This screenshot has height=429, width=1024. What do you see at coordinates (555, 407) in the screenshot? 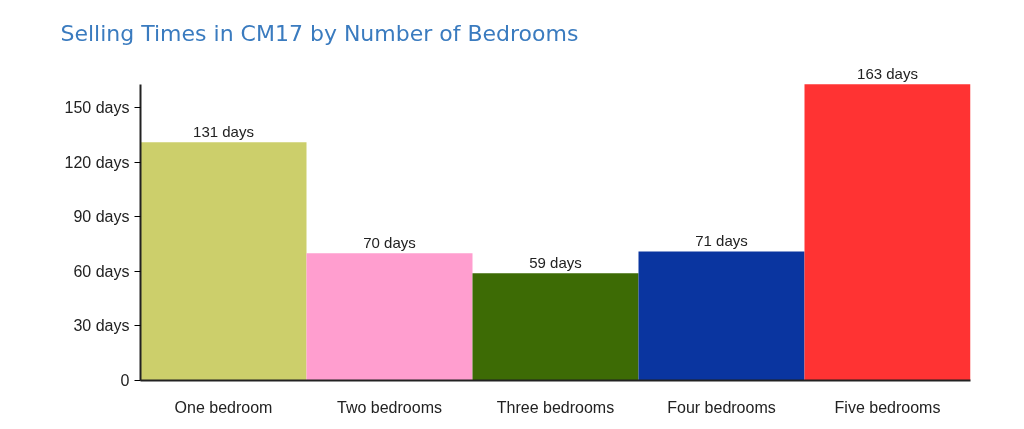
I see `x-tick-label: Three bedrooms` at bounding box center [555, 407].